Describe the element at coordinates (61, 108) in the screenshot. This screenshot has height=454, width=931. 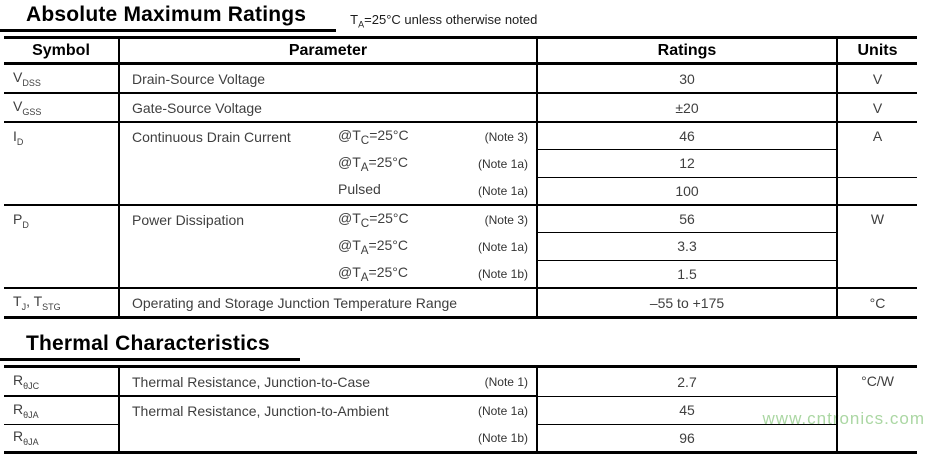
I see `symbol-cell: VGSS` at that location.